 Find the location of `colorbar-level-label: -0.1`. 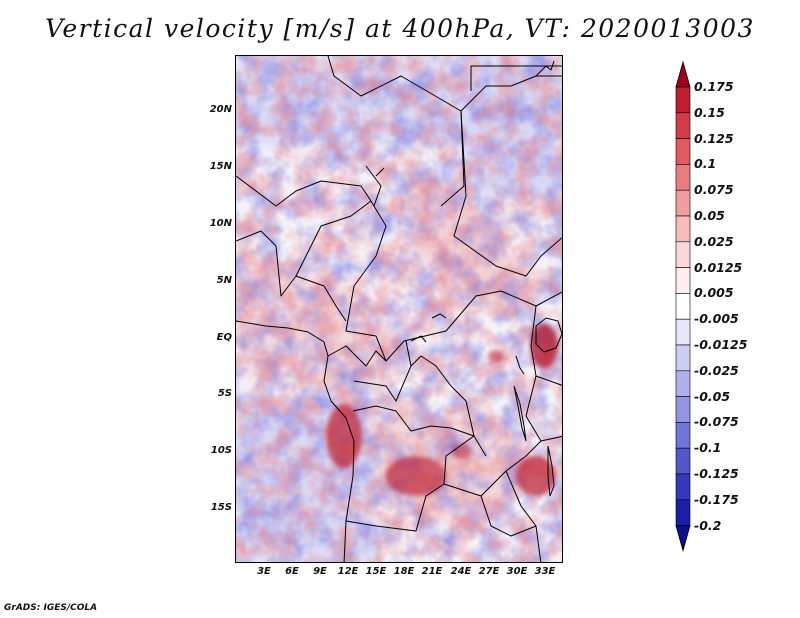

colorbar-level-label: -0.1 is located at coordinates (708, 448).